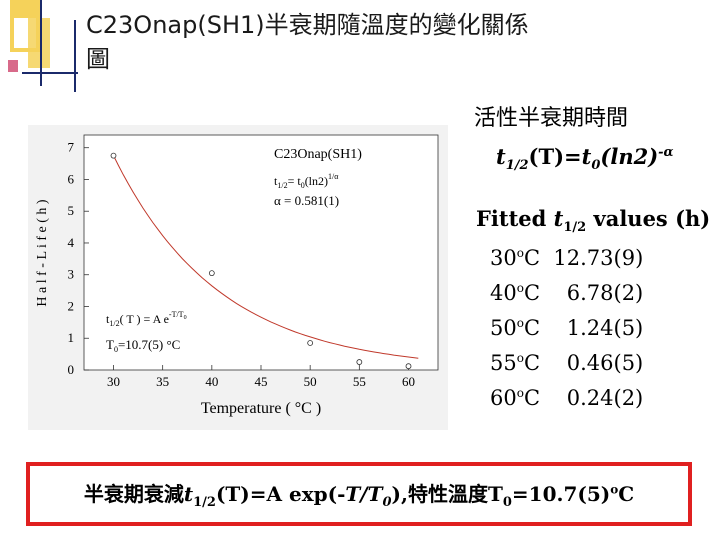 The height and width of the screenshot is (540, 720). Describe the element at coordinates (13, 66) in the screenshot. I see `logo-block-pink` at that location.